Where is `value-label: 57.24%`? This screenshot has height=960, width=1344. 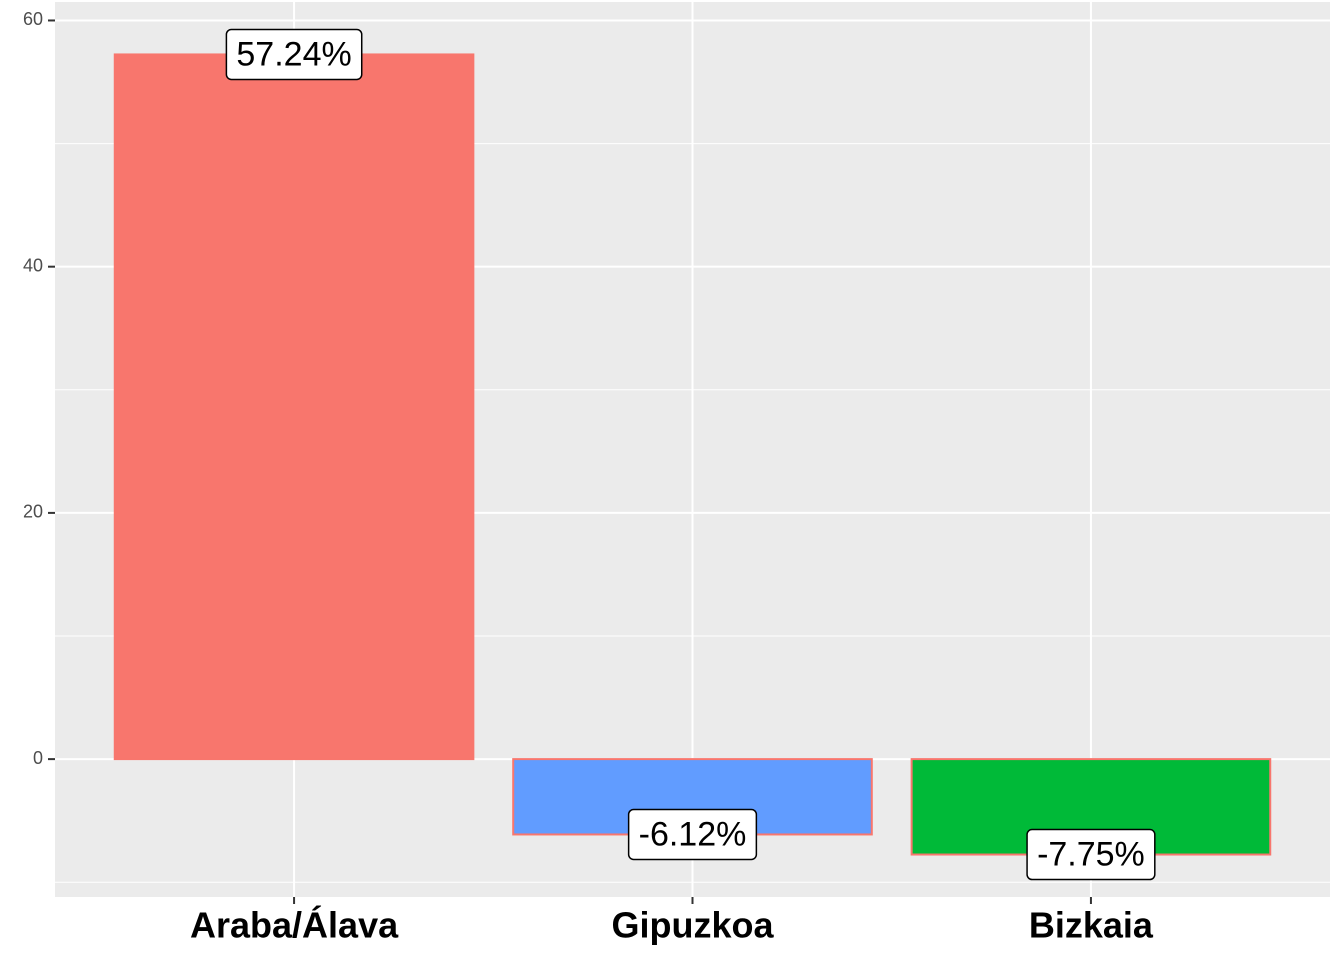
value-label: 57.24% is located at coordinates (293, 54).